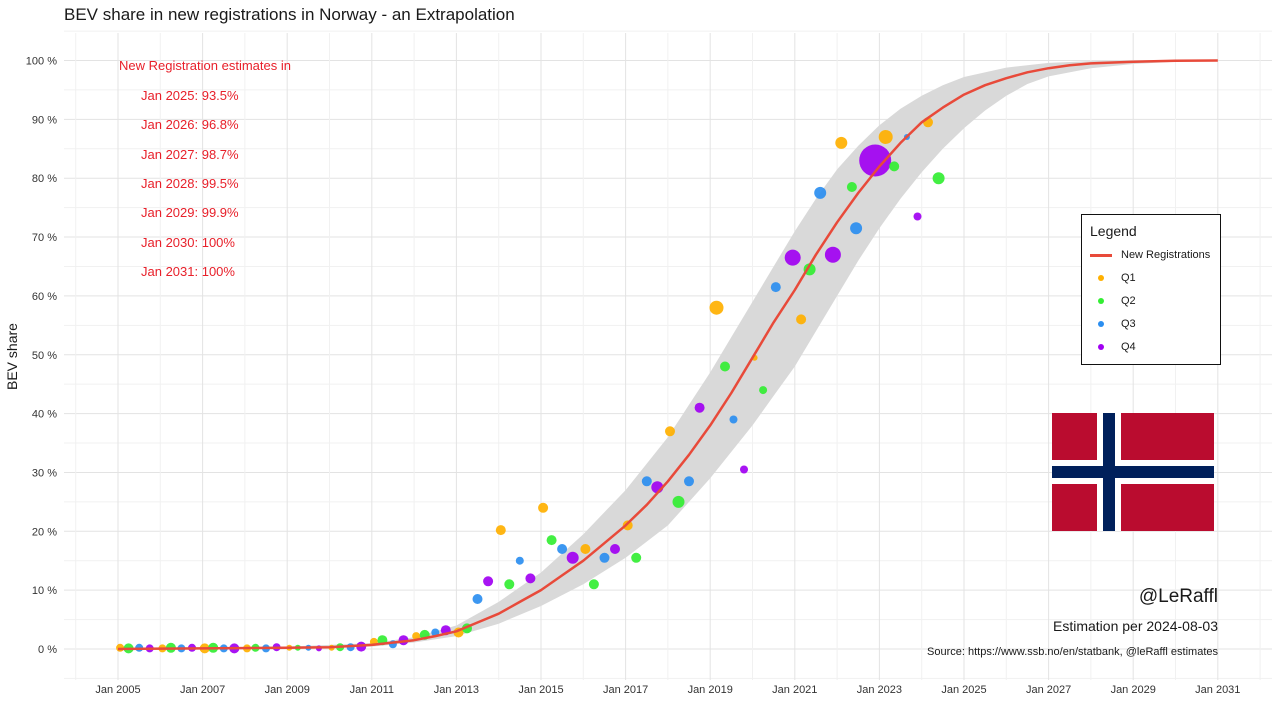 The width and height of the screenshot is (1280, 720). Describe the element at coordinates (1178, 596) in the screenshot. I see `author-handle: @LeRaffl` at that location.